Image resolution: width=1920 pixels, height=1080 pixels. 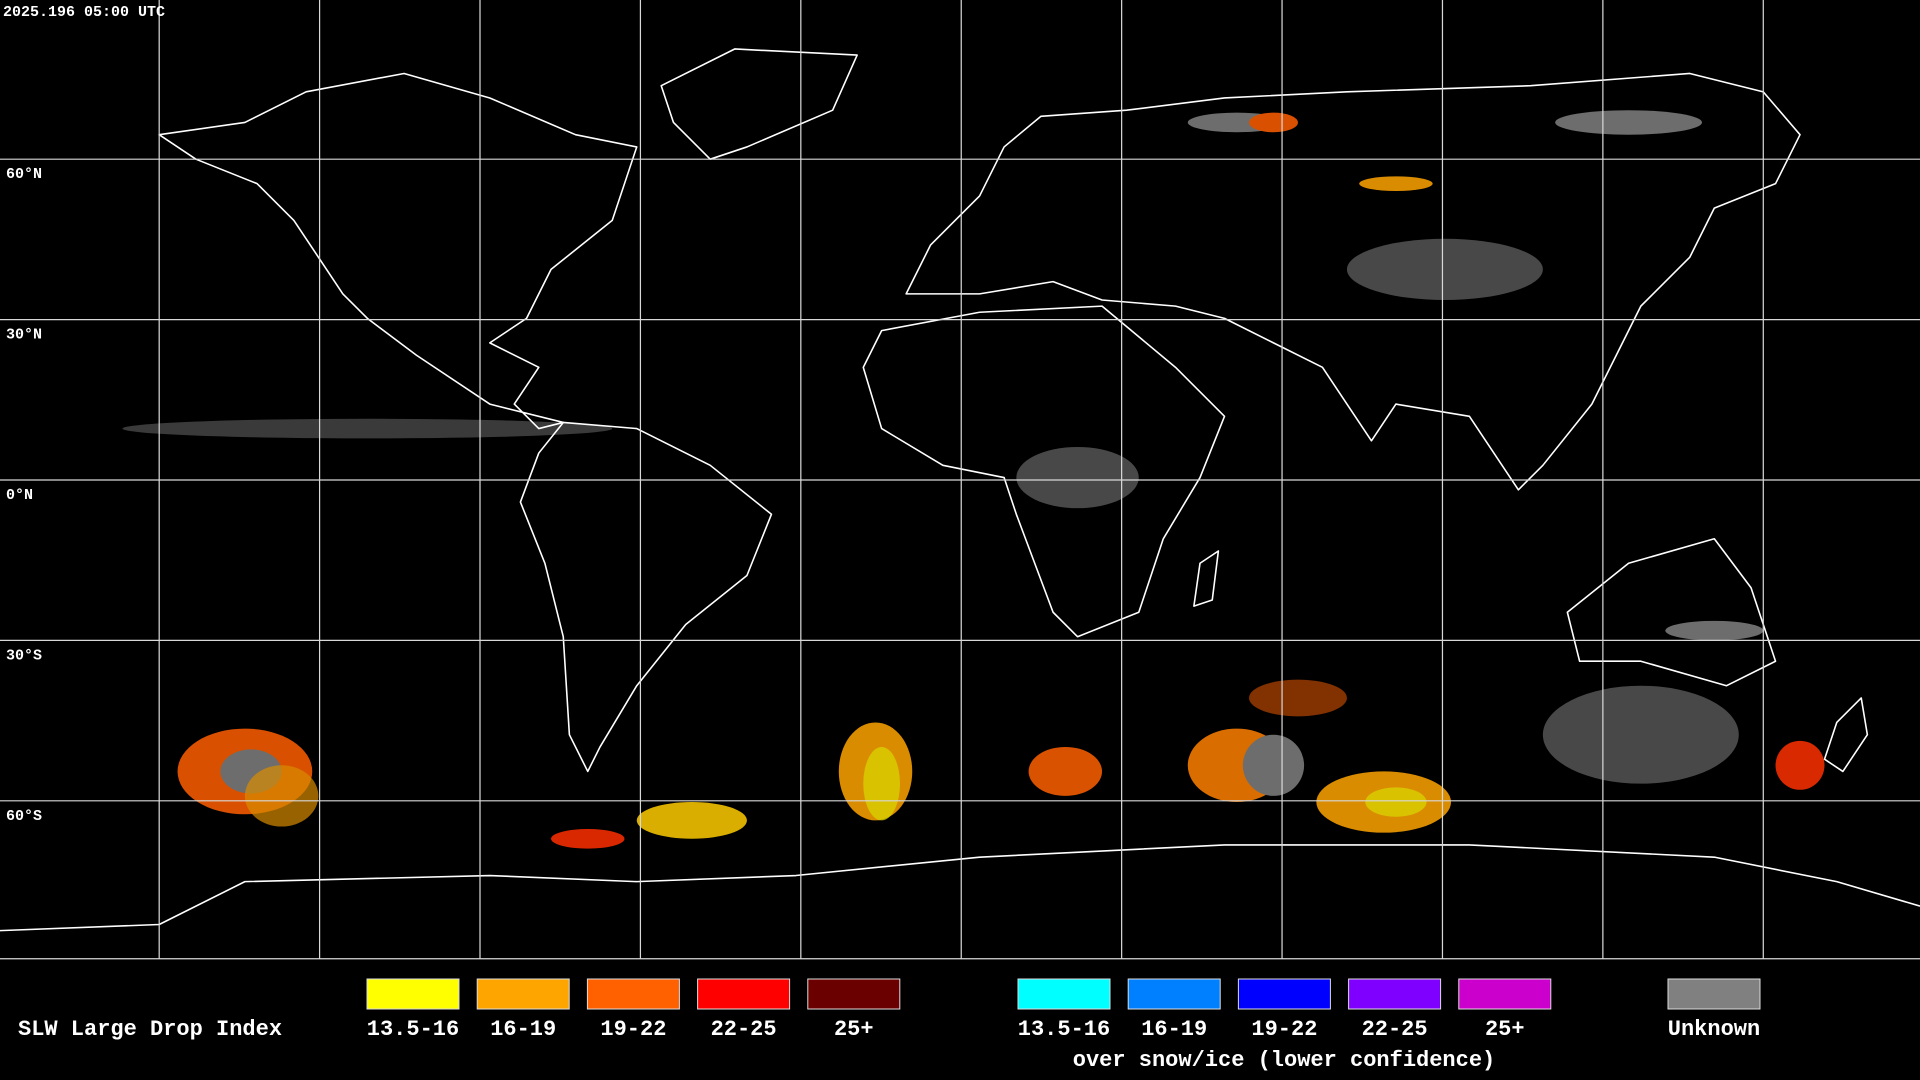 I want to click on latitude-labels: 60°N 30°N 0°N 30°S 60°S, so click(x=24, y=495).